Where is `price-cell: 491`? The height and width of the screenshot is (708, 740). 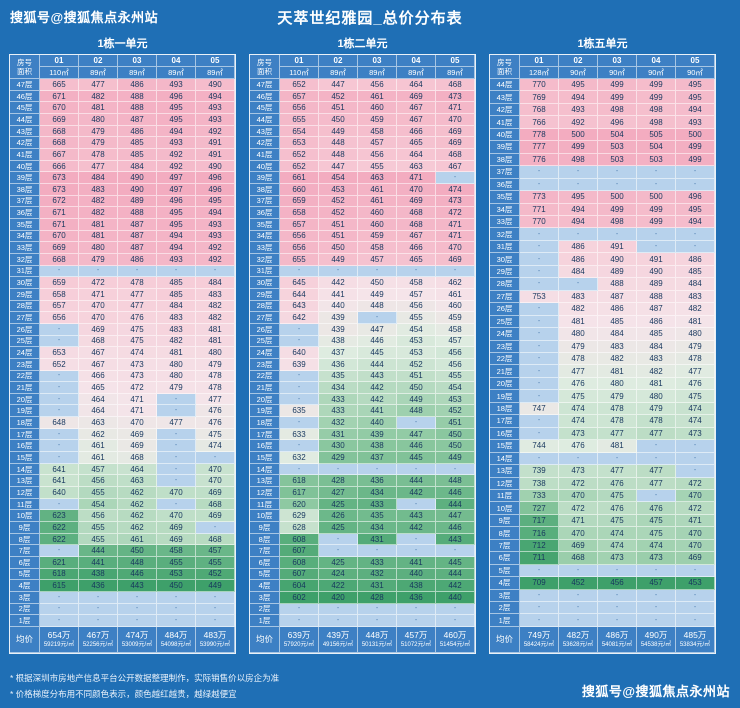
price-cell: 491 is located at coordinates (215, 155).